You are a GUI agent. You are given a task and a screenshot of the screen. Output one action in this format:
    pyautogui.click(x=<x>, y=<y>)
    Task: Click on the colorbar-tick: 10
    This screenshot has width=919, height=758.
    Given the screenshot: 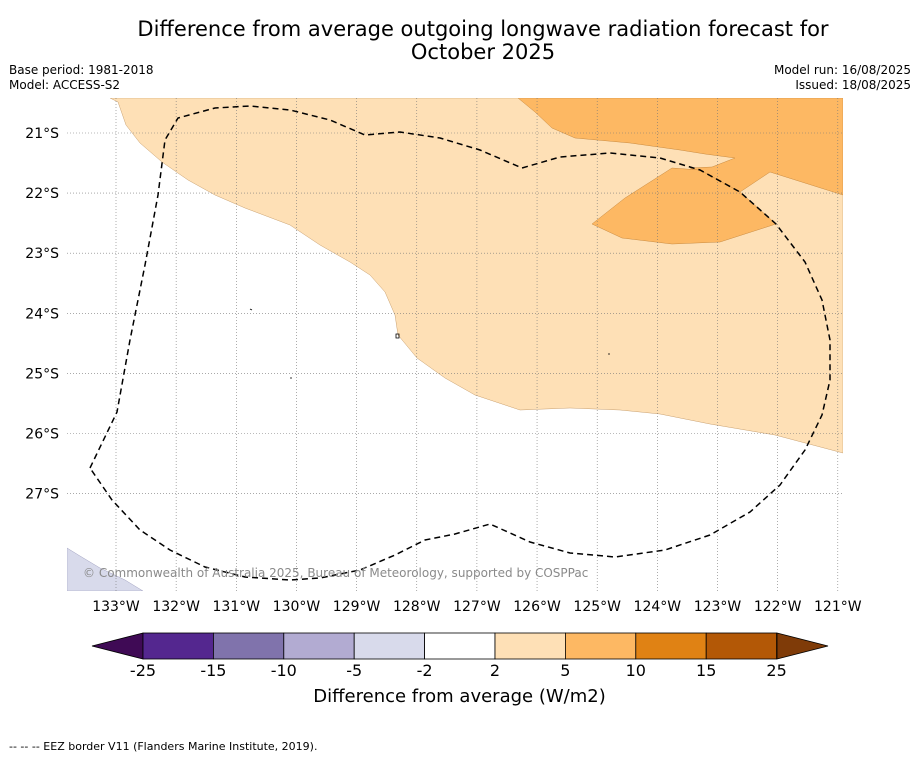 What is the action you would take?
    pyautogui.click(x=636, y=670)
    